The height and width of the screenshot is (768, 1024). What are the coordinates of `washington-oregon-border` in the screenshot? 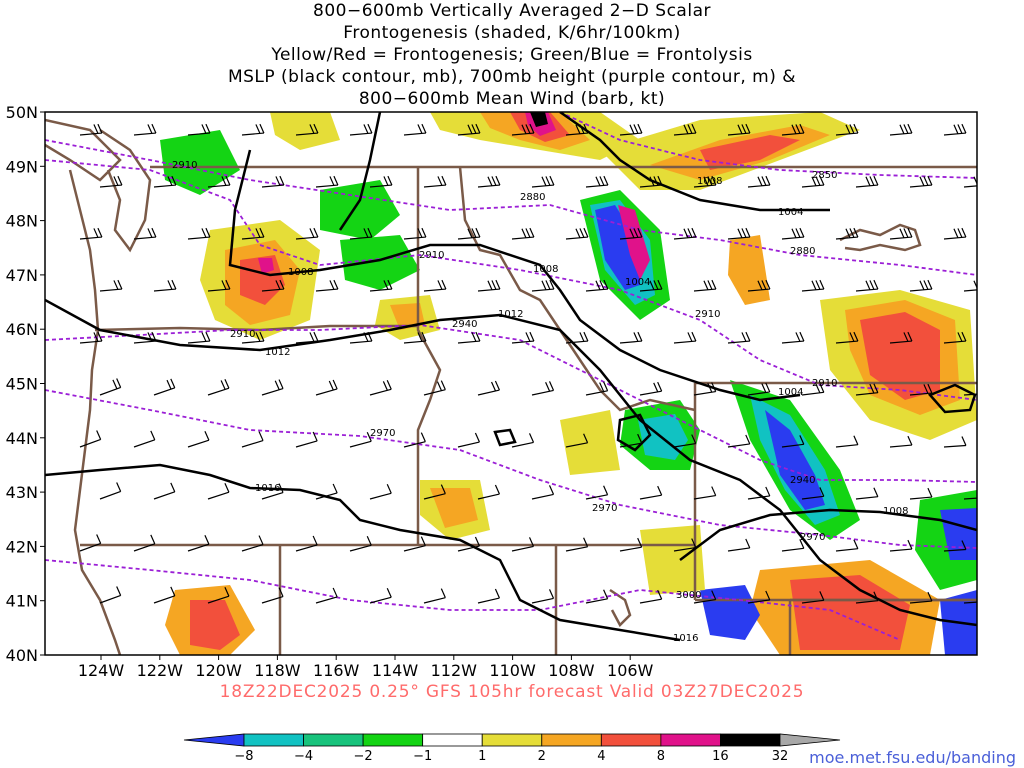 It's located at (256, 328).